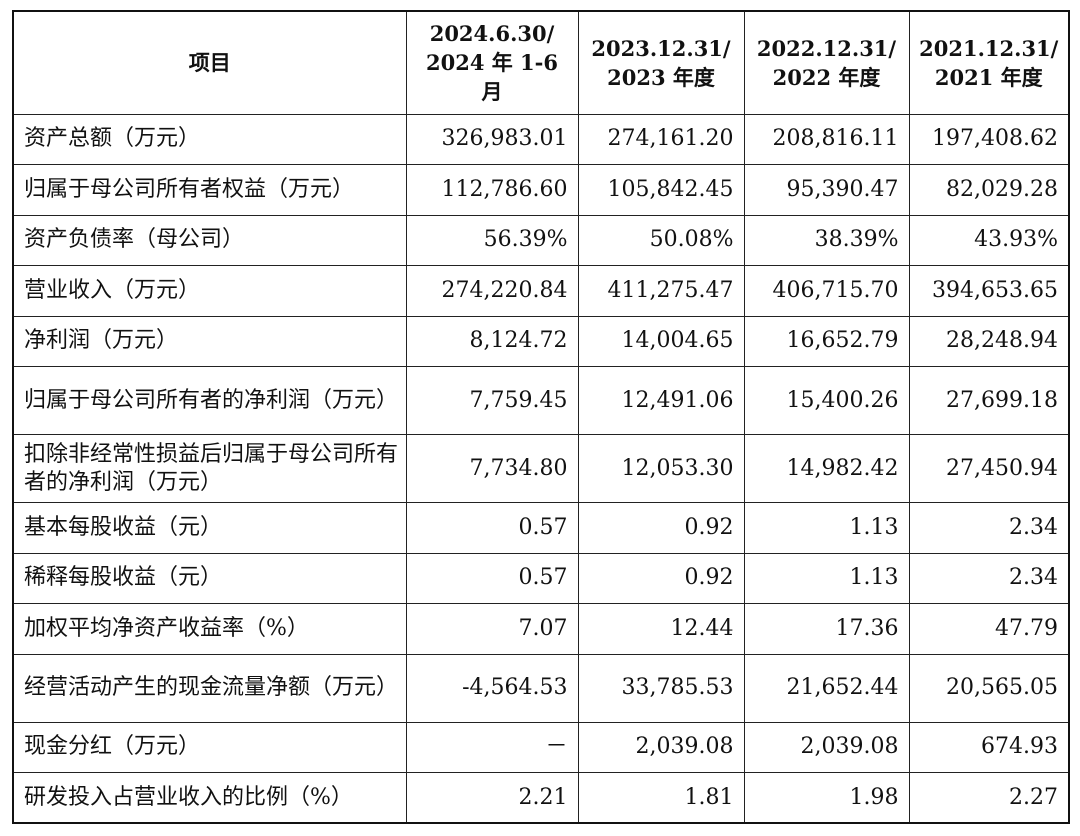 The image size is (1080, 836). What do you see at coordinates (989, 341) in the screenshot?
I see `cell-value: 28,248.94` at bounding box center [989, 341].